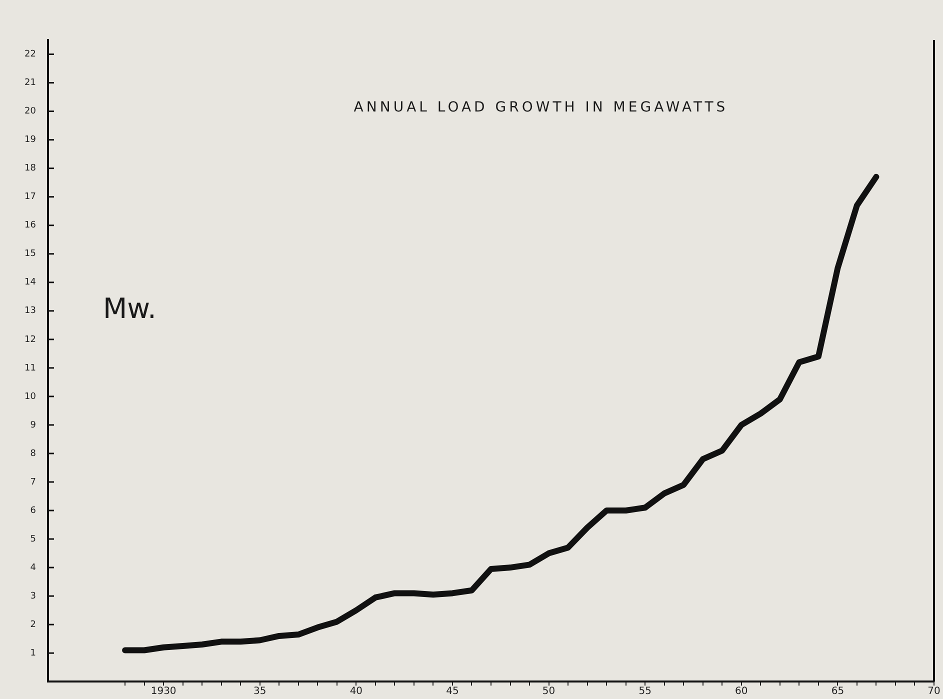 The height and width of the screenshot is (699, 943). What do you see at coordinates (837, 692) in the screenshot?
I see `x-tick-label: 65` at bounding box center [837, 692].